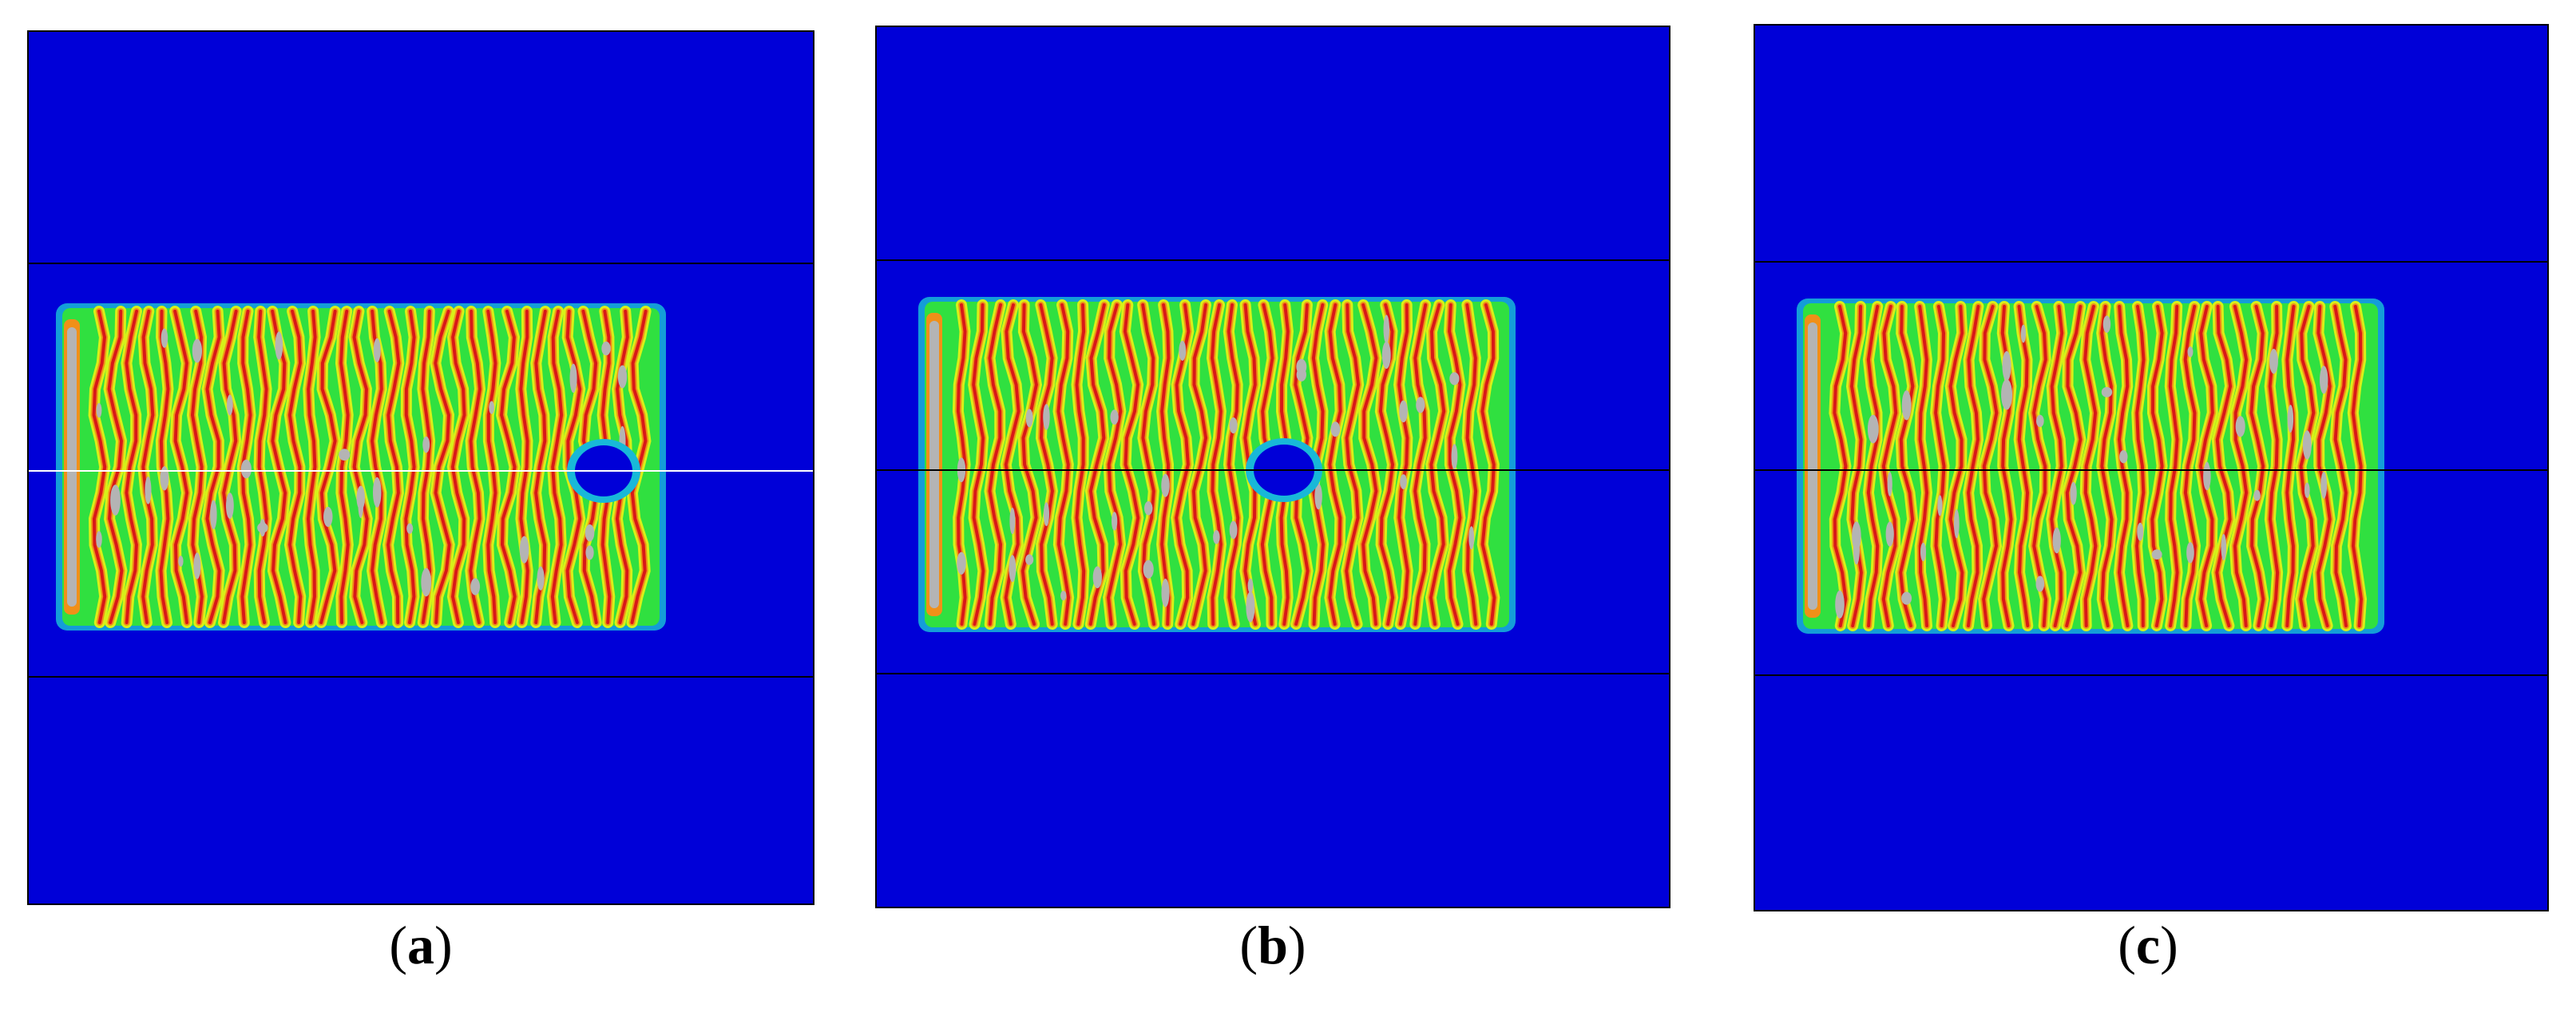  I want to click on contour-plot-c, so click(2151, 468).